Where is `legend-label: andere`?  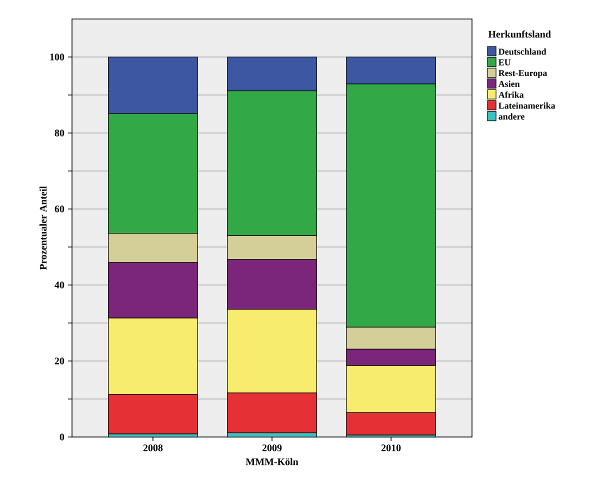 legend-label: andere is located at coordinates (511, 116).